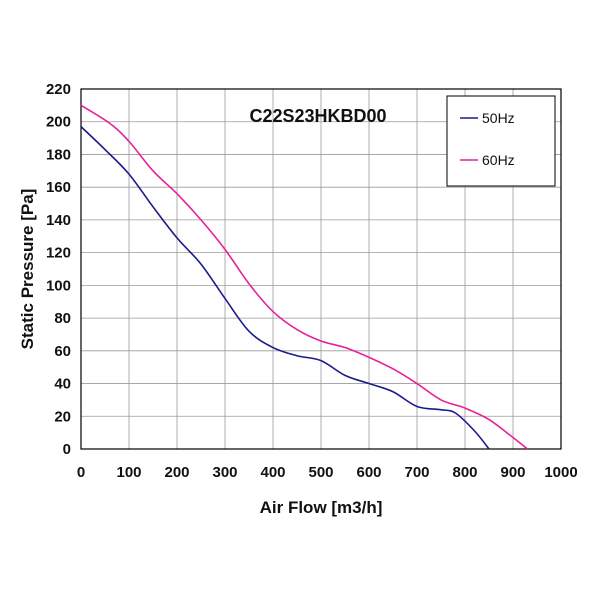  I want to click on x-tick-labels: 0 100 200 300 400 500 600 700 800 900 1000, so click(327, 472).